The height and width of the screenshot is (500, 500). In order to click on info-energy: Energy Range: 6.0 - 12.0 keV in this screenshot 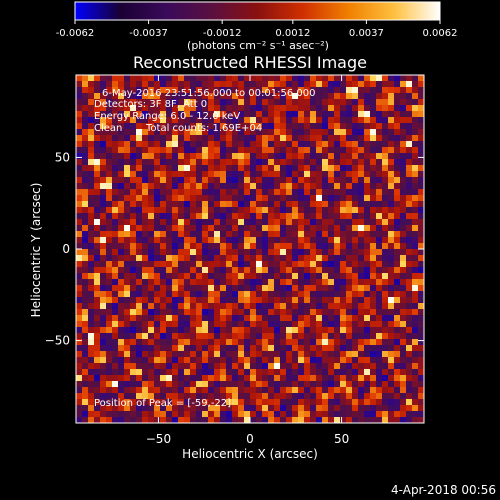, I will do `click(167, 116)`.